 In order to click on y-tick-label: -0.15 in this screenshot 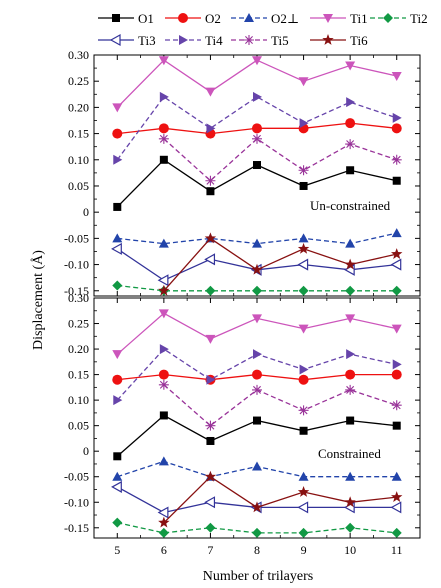, I will do `click(76, 291)`.